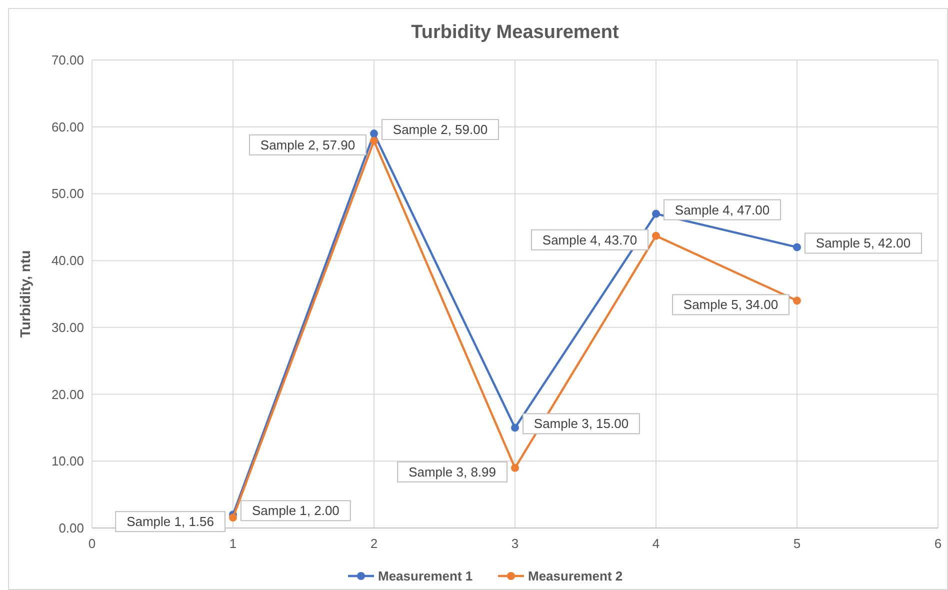  I want to click on data-label: Sample 3, 8.99, so click(452, 472).